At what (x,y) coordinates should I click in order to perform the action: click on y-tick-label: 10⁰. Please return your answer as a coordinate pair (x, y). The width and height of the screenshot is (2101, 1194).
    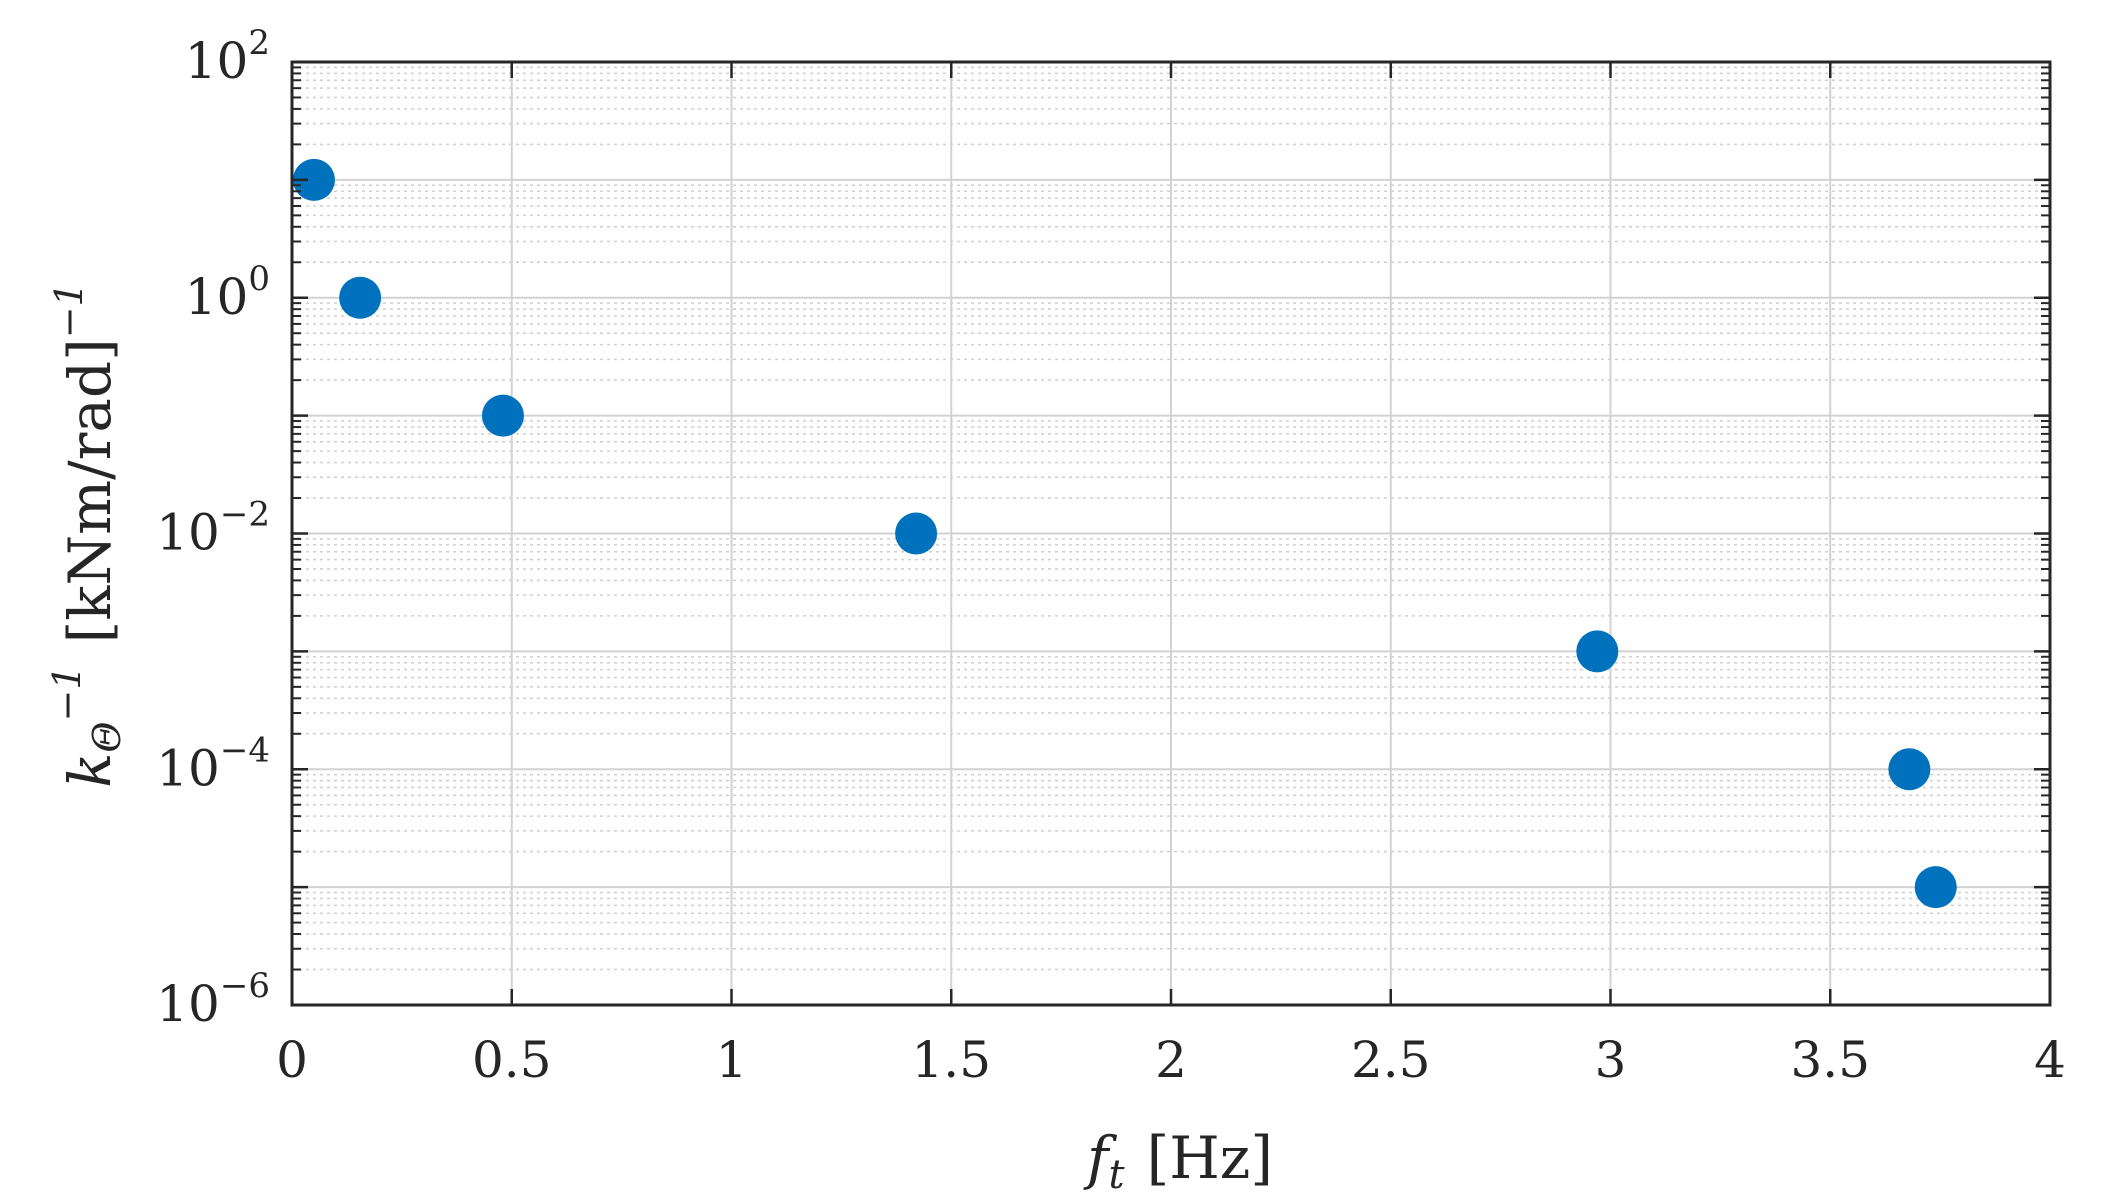
    Looking at the image, I should click on (227, 292).